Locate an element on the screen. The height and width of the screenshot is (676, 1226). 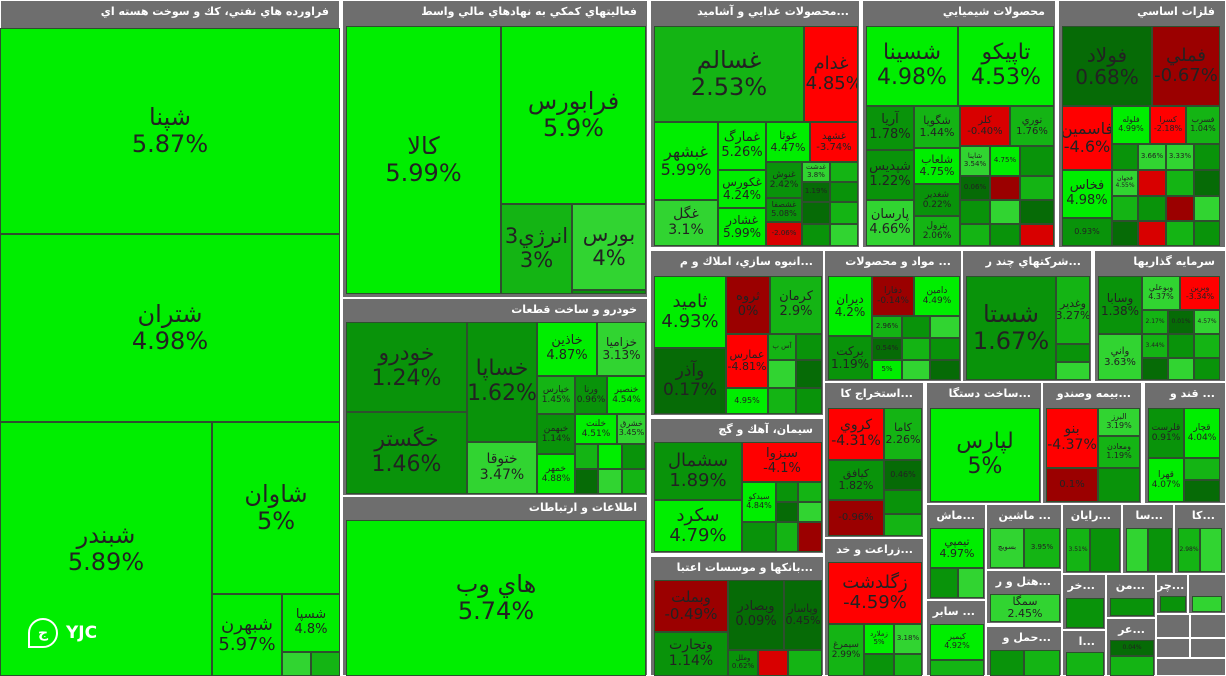
stock-tile: خساپا 1.62% is located at coordinates (502, 382).